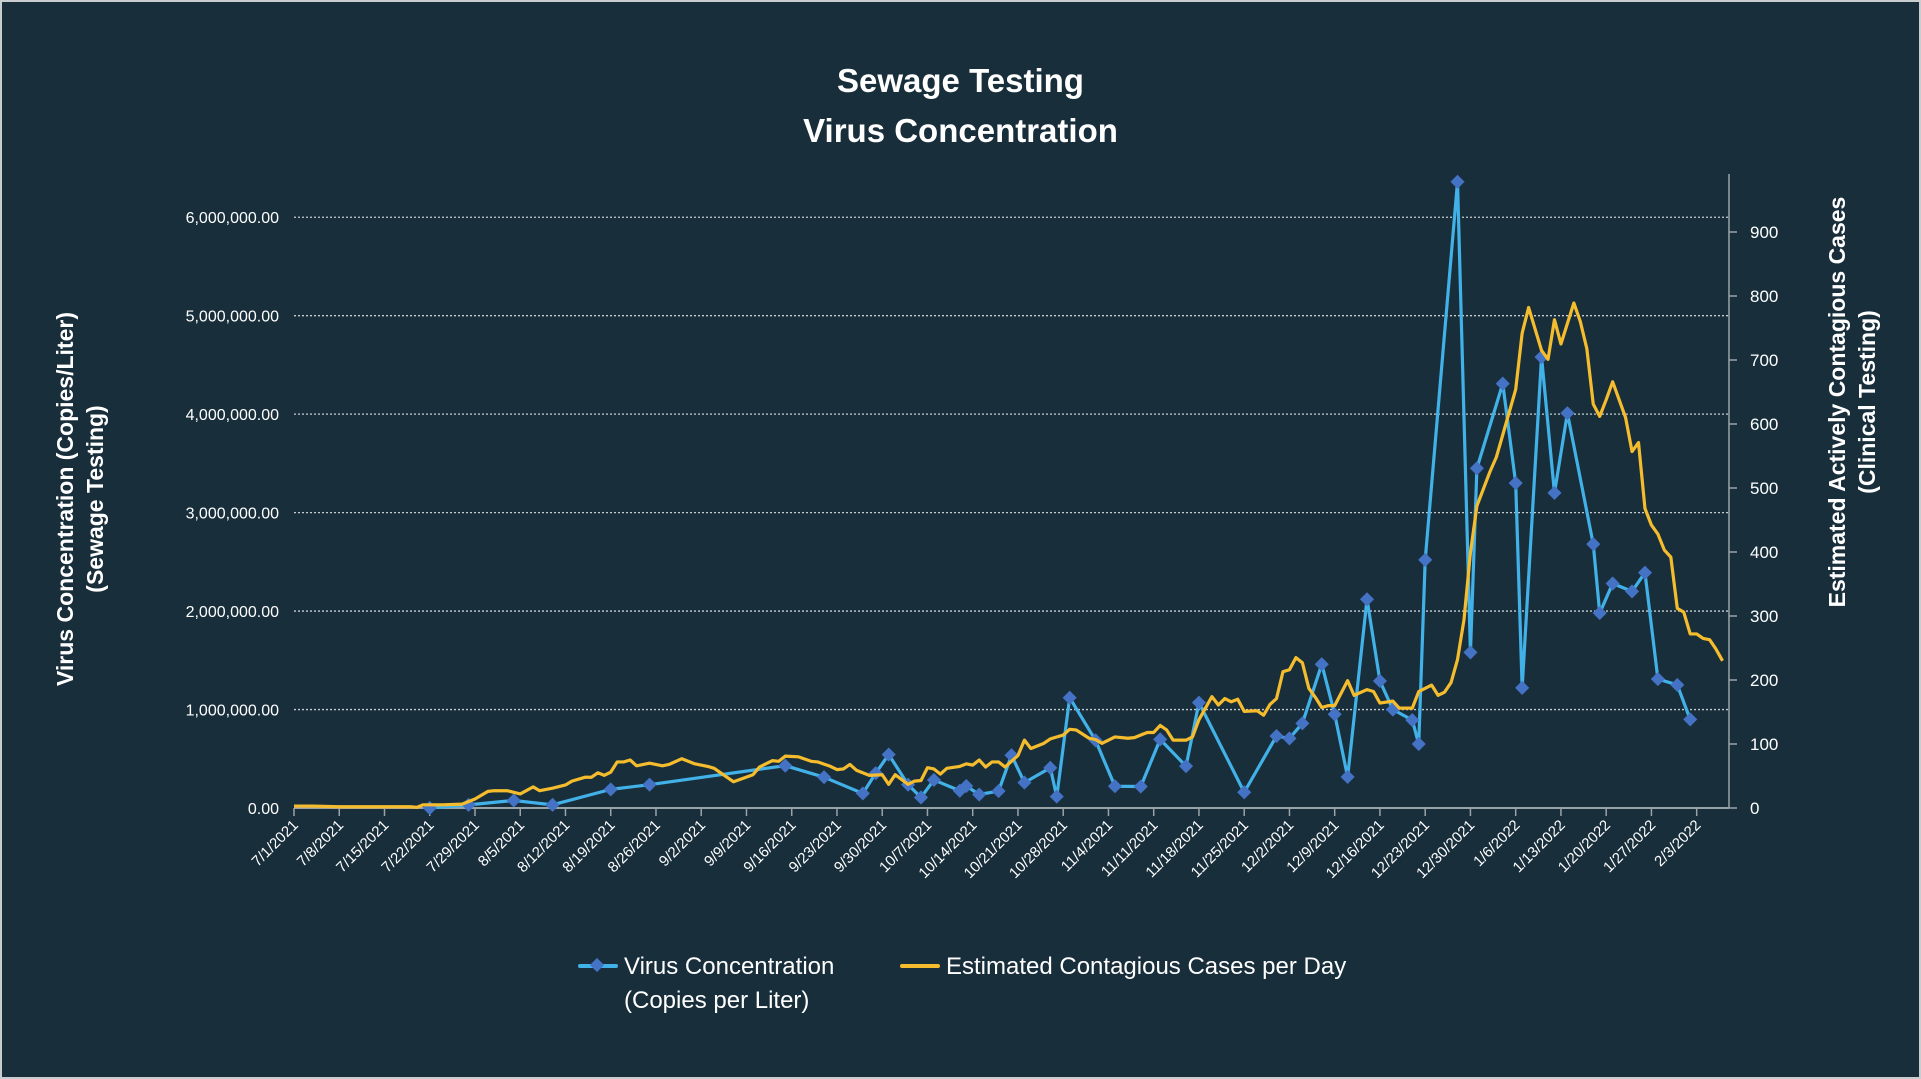 This screenshot has height=1079, width=1921. What do you see at coordinates (233, 612) in the screenshot?
I see `left-axis-tick-label: 2,000,000.00` at bounding box center [233, 612].